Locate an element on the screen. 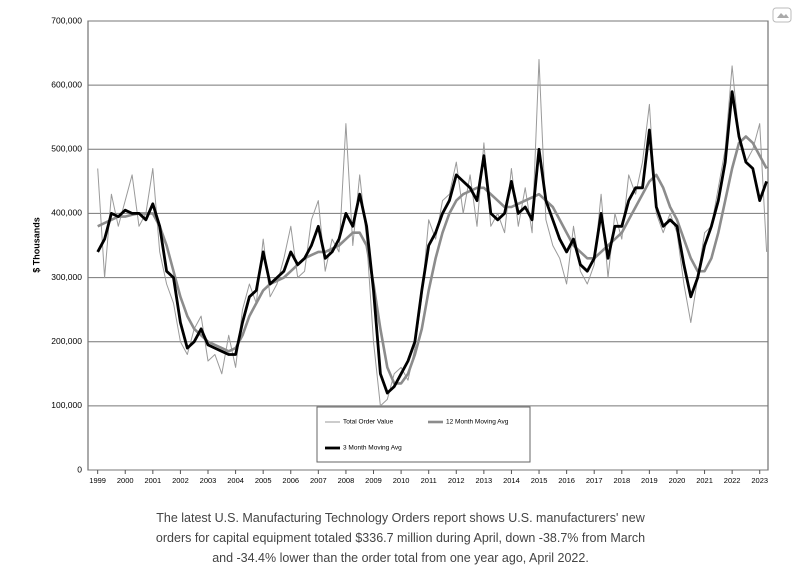 This screenshot has width=801, height=587. x-tick-label: 2022 is located at coordinates (732, 480).